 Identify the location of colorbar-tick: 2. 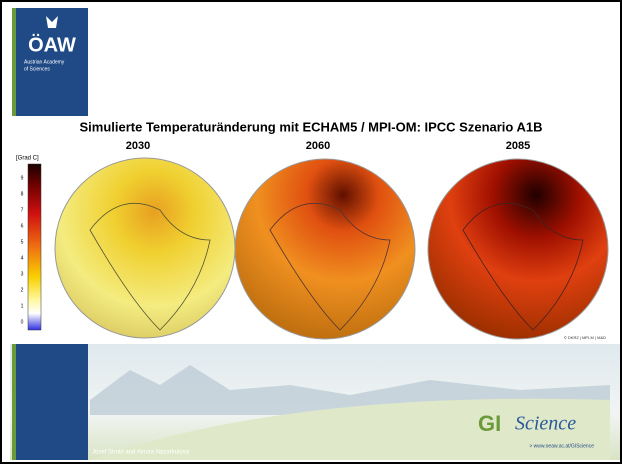
(22, 290).